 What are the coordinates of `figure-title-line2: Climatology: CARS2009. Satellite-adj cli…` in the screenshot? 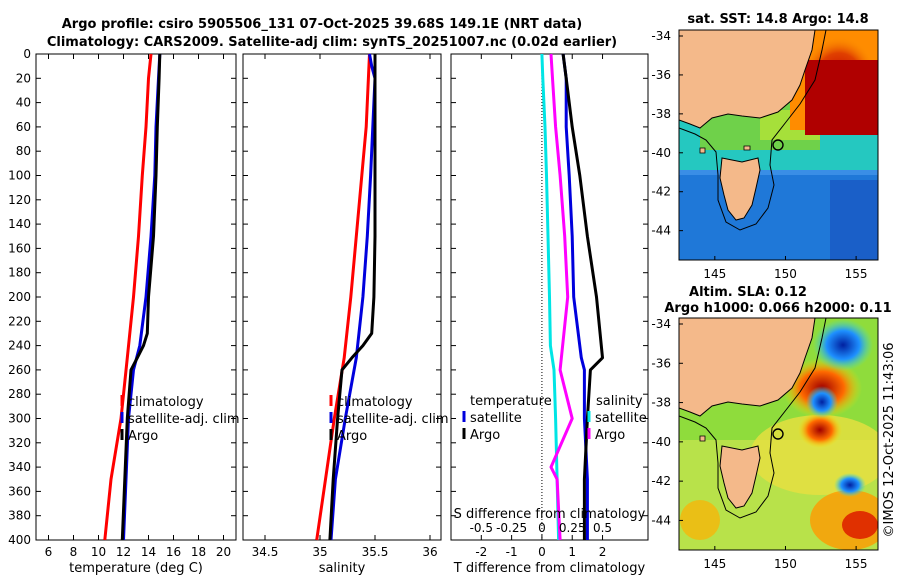 It's located at (332, 42).